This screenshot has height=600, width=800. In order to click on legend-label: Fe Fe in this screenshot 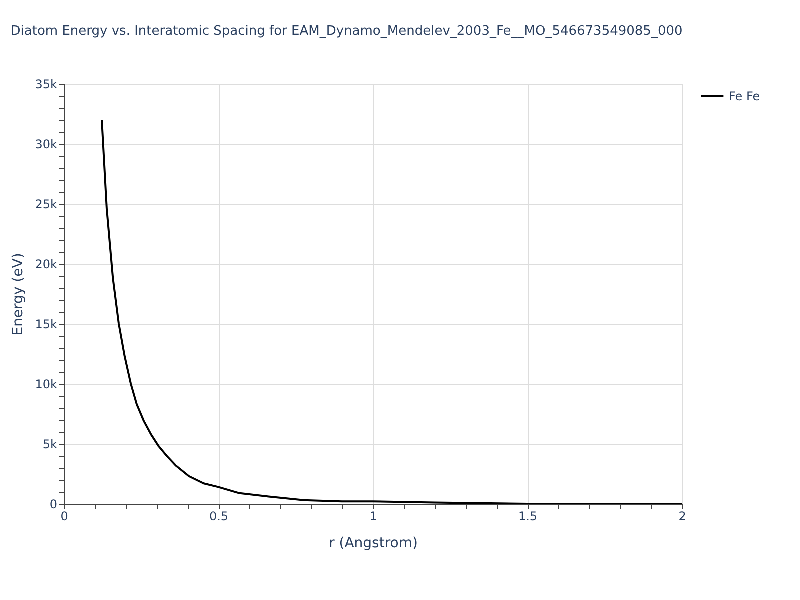, I will do `click(744, 97)`.